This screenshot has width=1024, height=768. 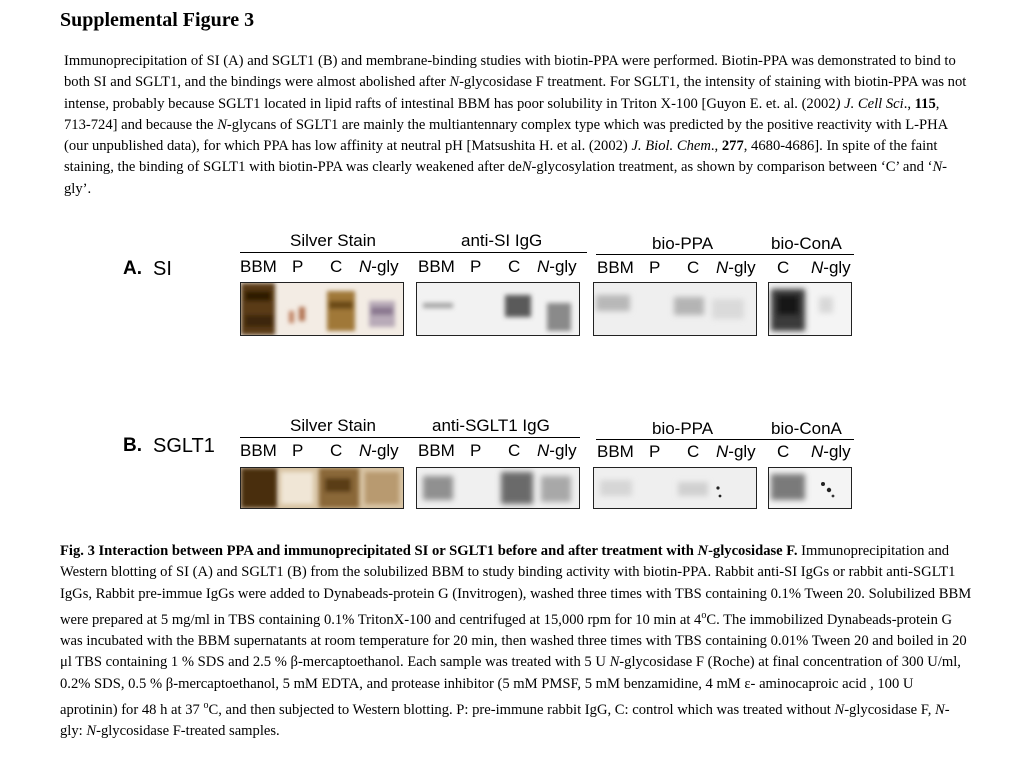 I want to click on blot-image-silver-stain-sglt1, so click(x=322, y=488).